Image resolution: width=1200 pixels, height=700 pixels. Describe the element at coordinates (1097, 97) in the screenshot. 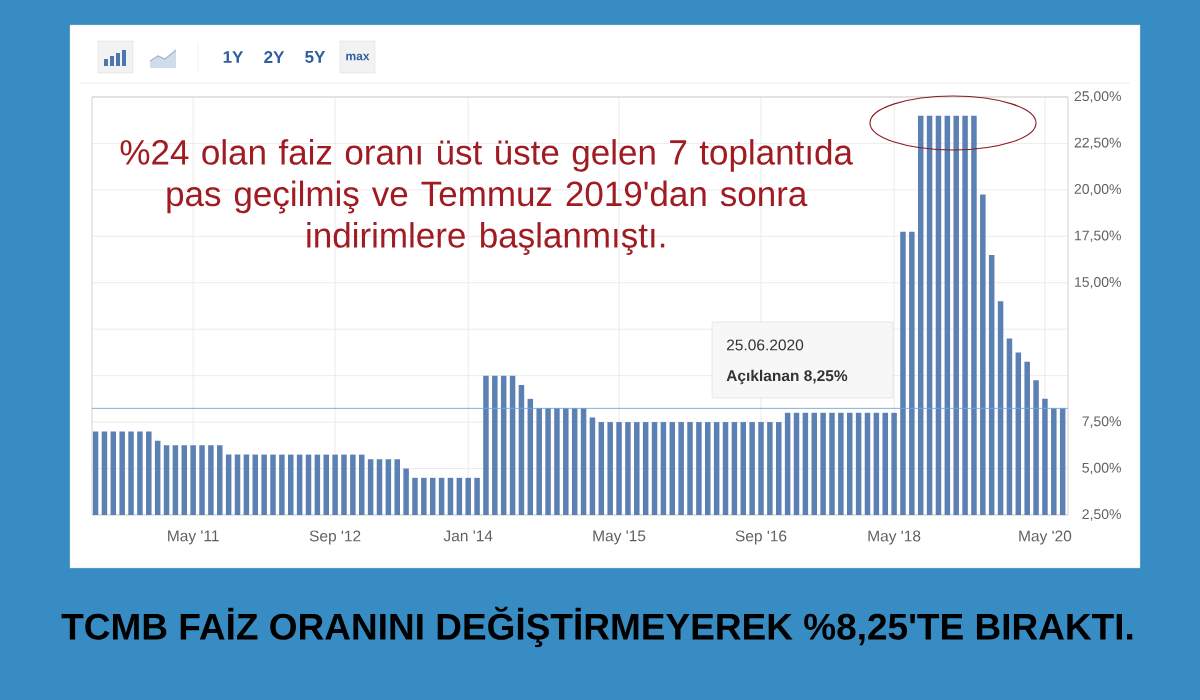

I see `y-tick-label: 25,00%` at that location.